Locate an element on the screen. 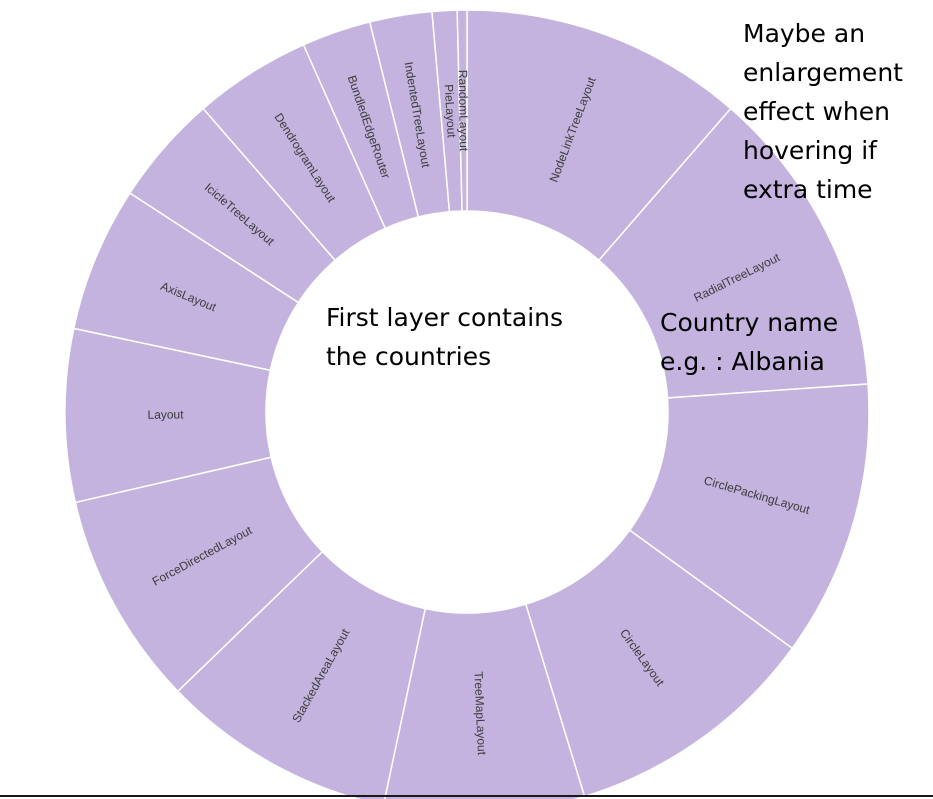 The height and width of the screenshot is (799, 933). annotation-first-layer-note: First layer contains the countries is located at coordinates (444, 337).